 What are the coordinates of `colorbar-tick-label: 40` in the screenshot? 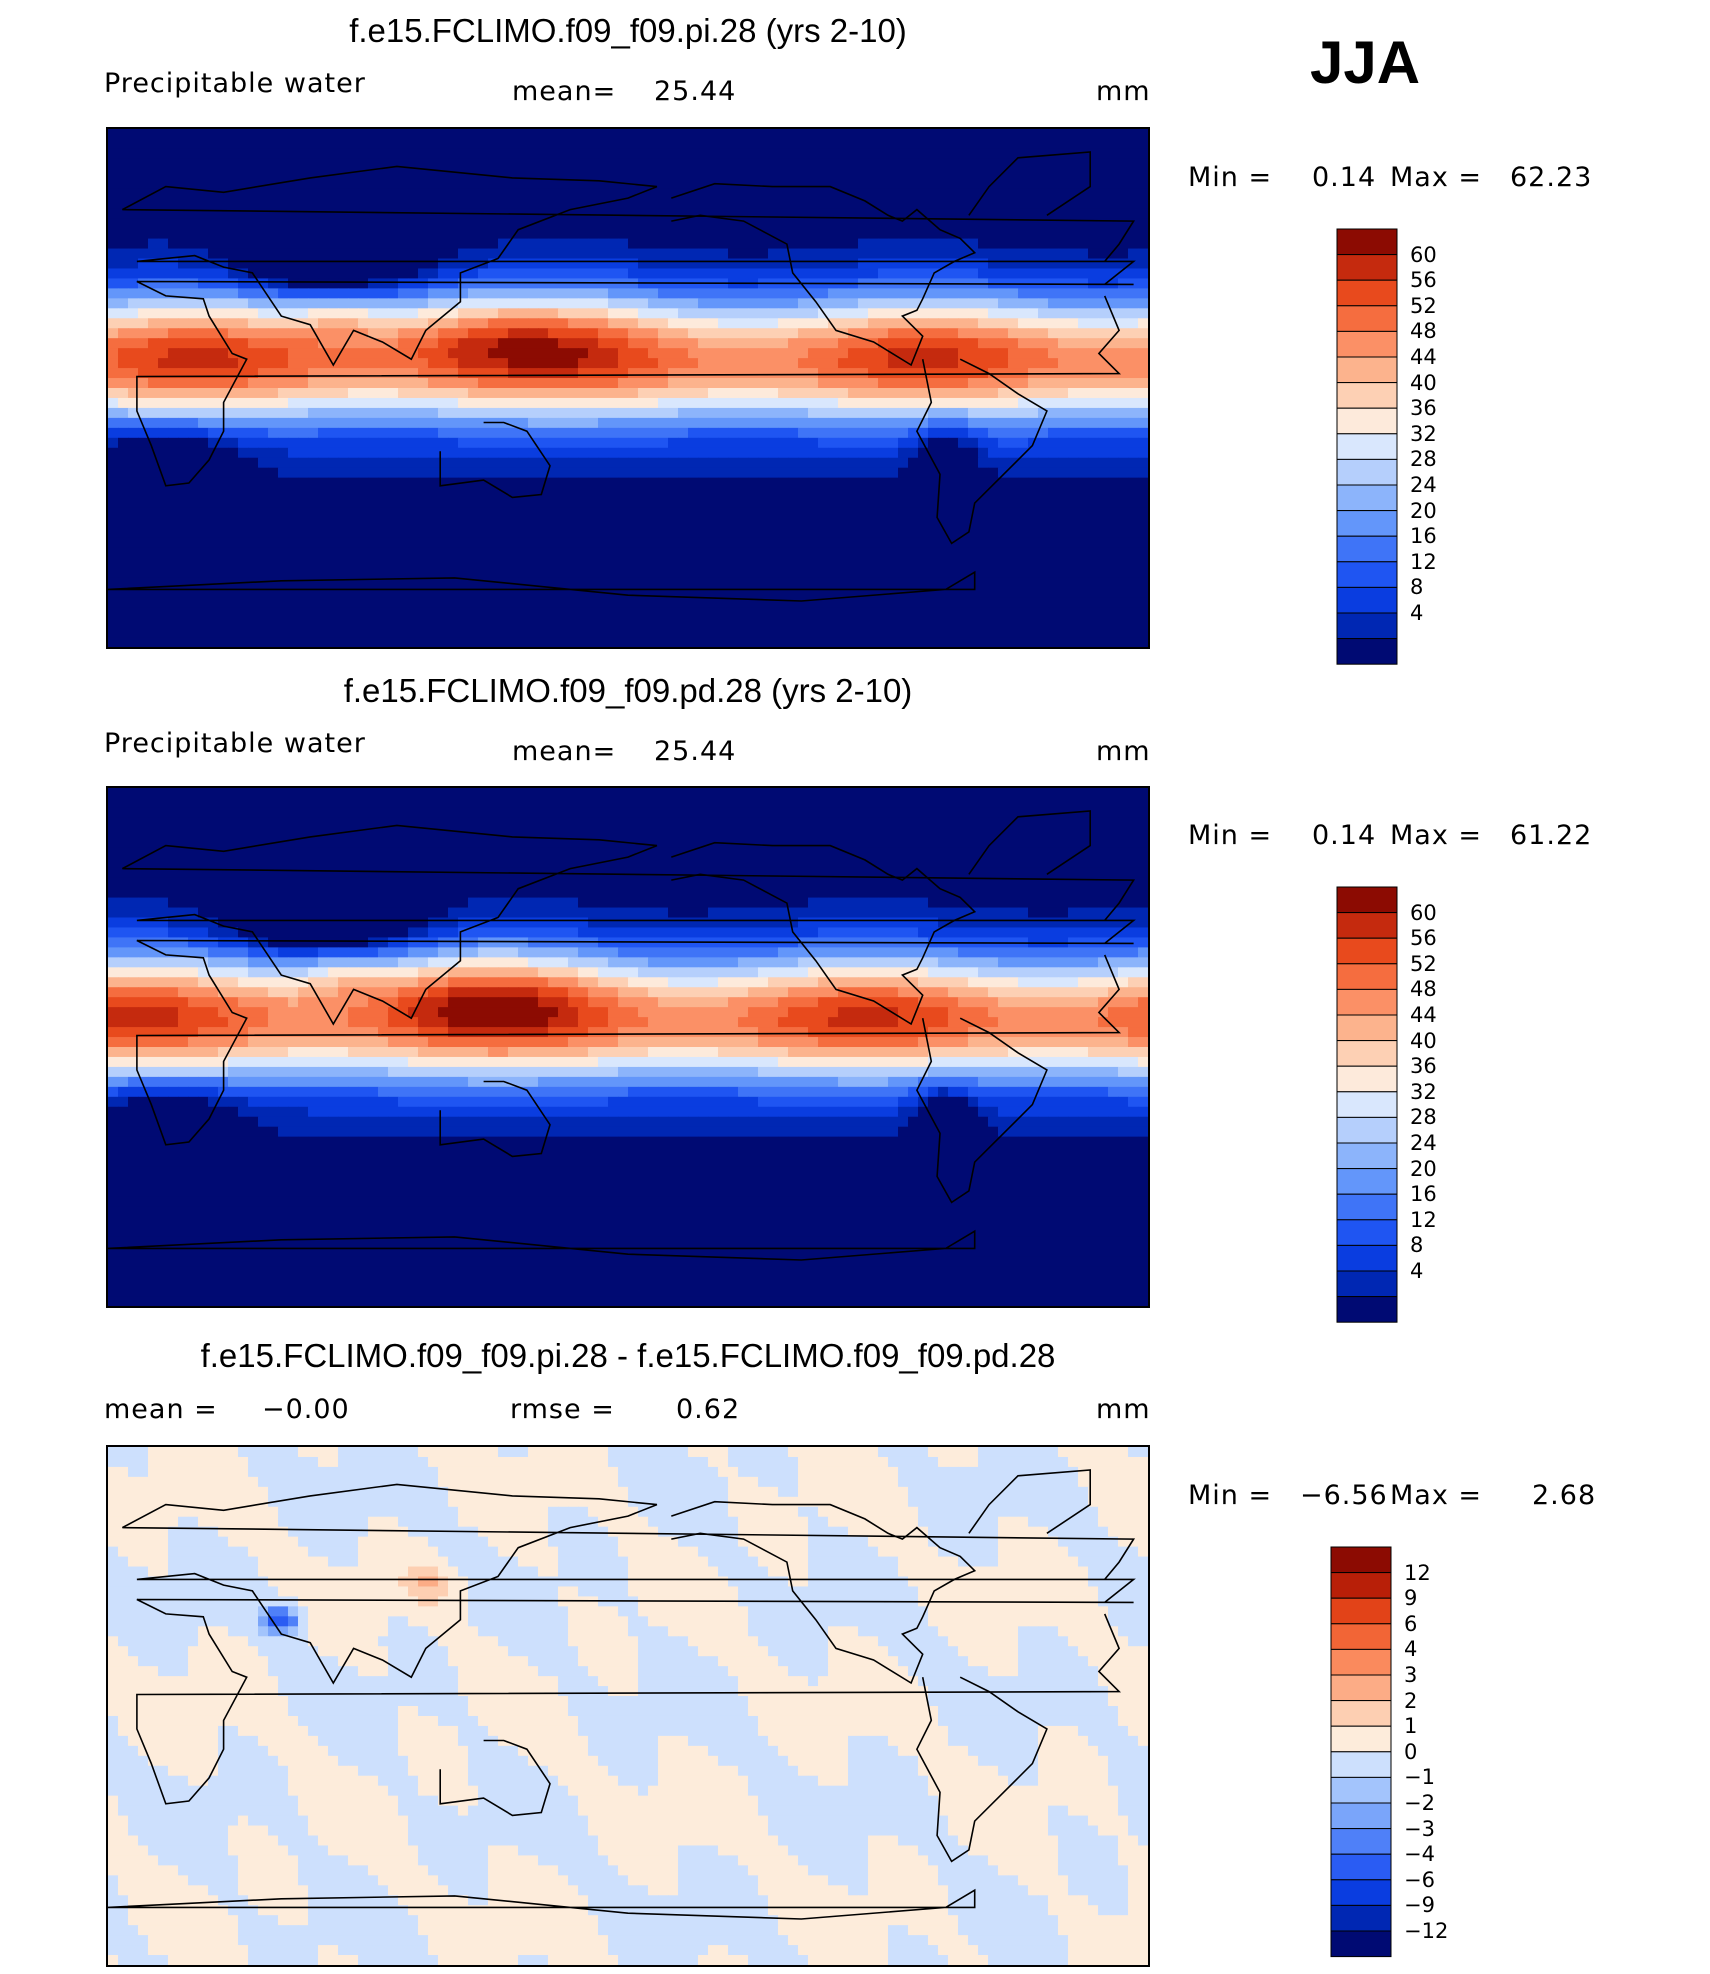 It's located at (1423, 1040).